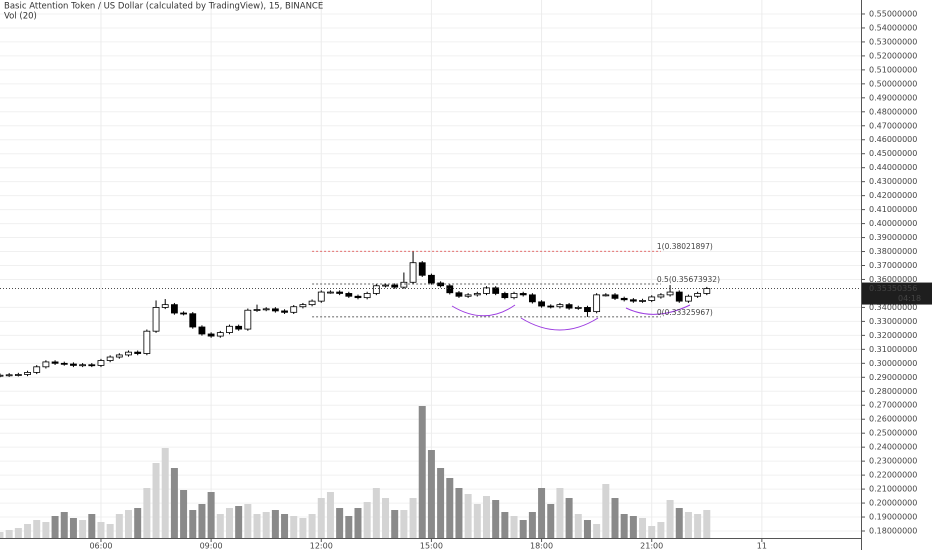 The height and width of the screenshot is (550, 932). I want to click on x-tick-label: 12:00, so click(321, 546).